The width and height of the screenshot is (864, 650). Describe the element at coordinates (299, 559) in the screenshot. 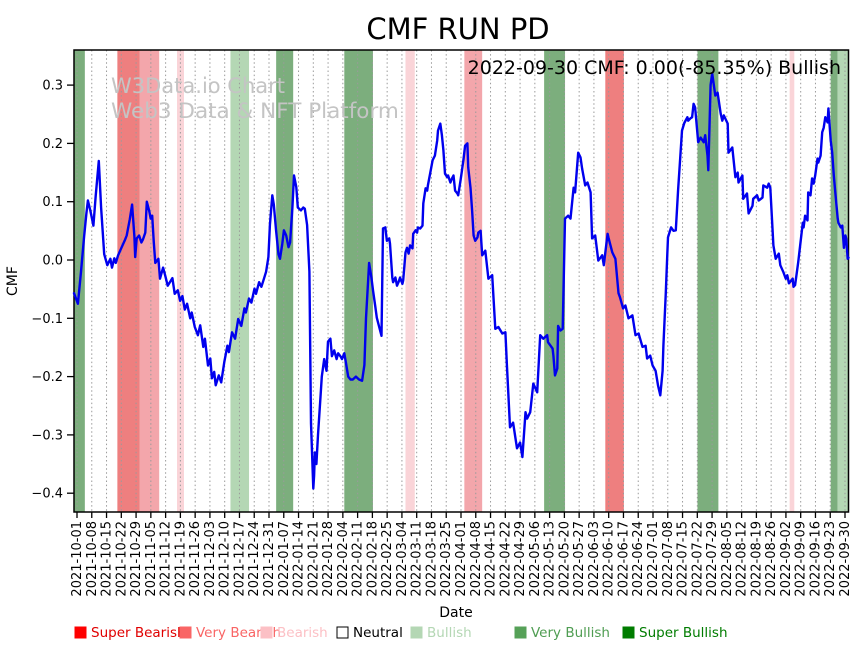

I see `x-tick-label: 2022-01-14` at that location.